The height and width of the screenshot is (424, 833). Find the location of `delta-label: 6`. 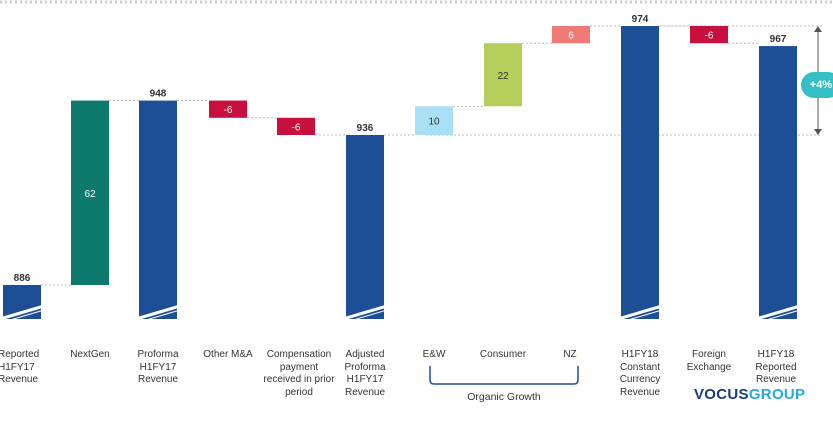

delta-label: 6 is located at coordinates (571, 36).